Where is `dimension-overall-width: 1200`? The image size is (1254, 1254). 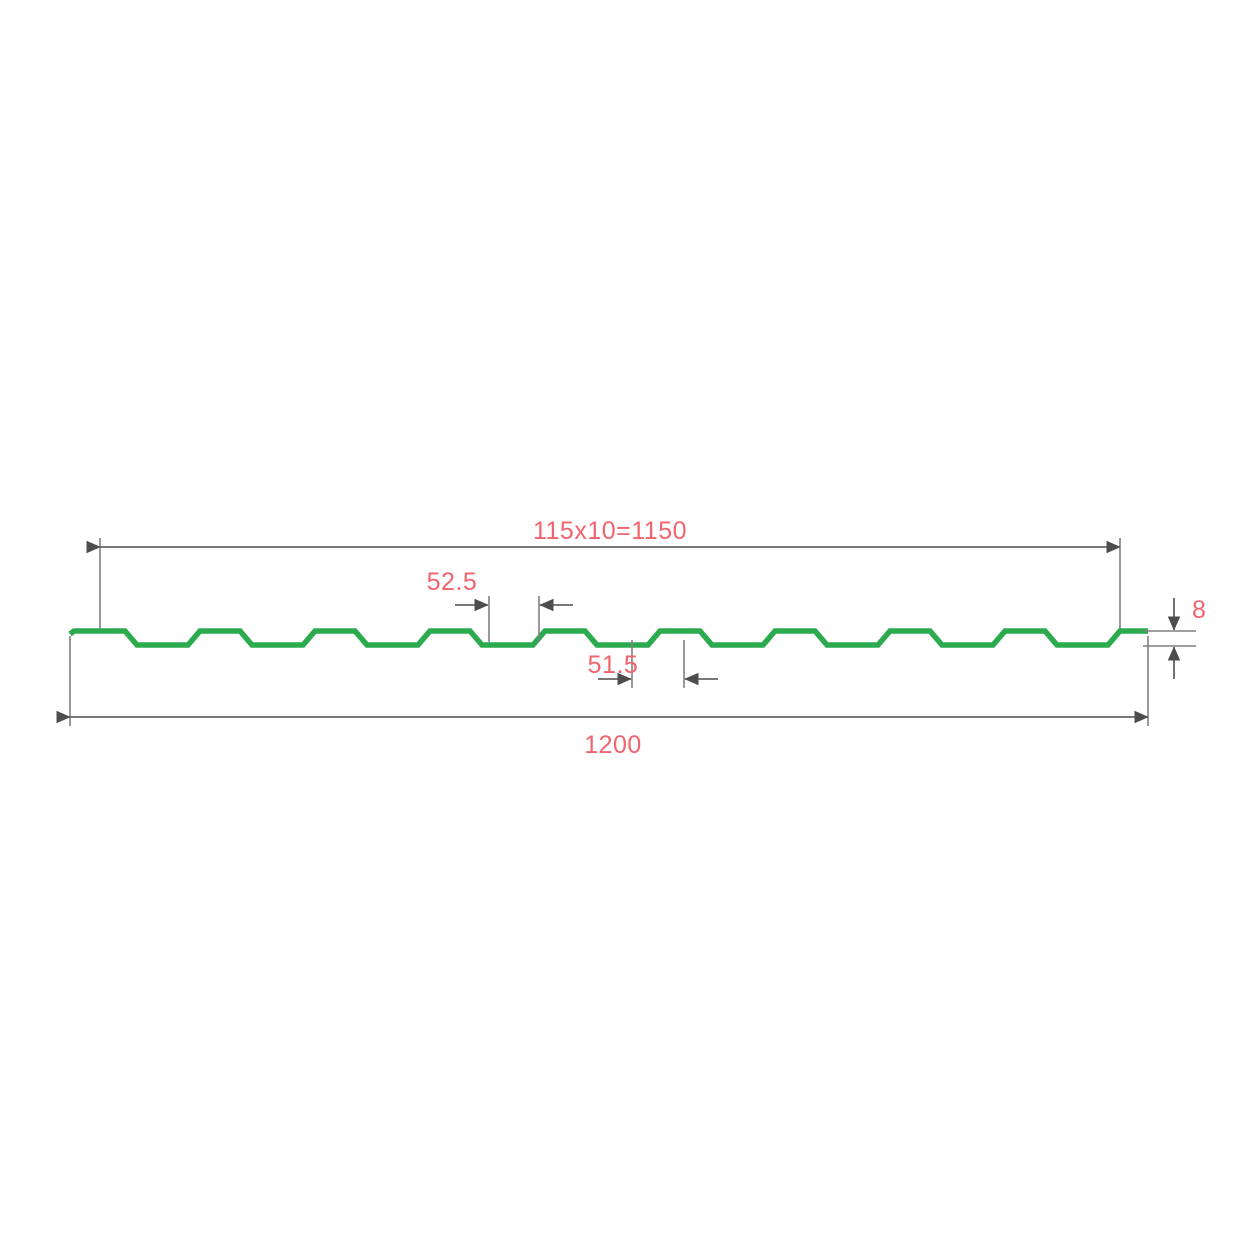
dimension-overall-width: 1200 is located at coordinates (602, 697).